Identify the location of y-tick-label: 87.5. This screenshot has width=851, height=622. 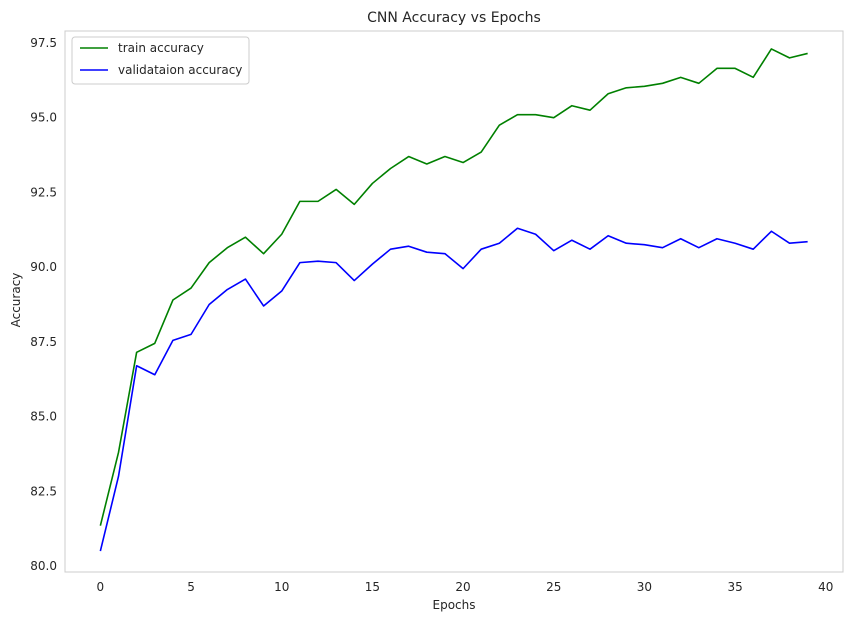
(43, 342).